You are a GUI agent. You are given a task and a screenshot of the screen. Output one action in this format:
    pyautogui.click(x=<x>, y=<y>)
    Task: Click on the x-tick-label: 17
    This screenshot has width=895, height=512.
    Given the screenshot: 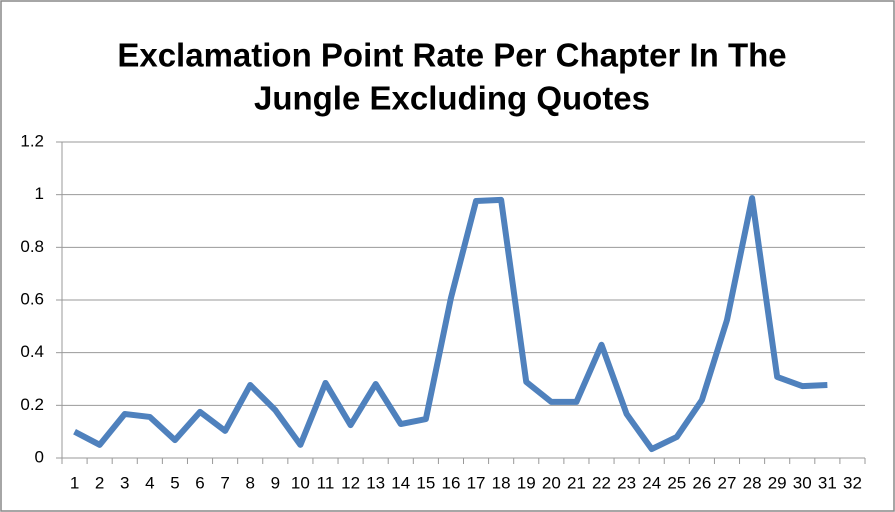 What is the action you would take?
    pyautogui.click(x=476, y=482)
    